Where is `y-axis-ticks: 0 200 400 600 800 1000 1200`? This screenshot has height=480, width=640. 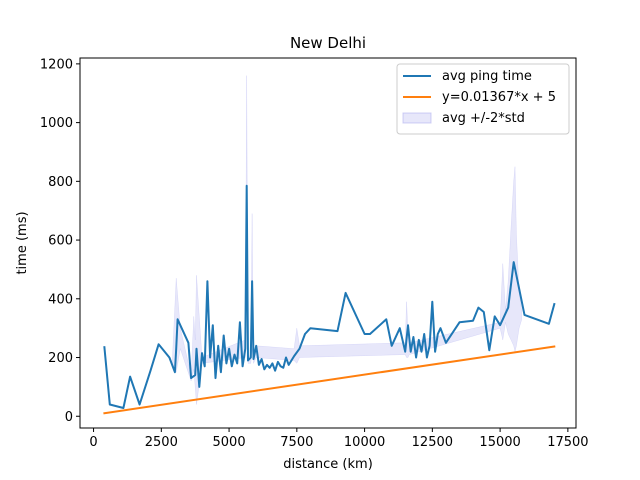
y-axis-ticks: 0 200 400 600 800 1000 1200 is located at coordinates (60, 241).